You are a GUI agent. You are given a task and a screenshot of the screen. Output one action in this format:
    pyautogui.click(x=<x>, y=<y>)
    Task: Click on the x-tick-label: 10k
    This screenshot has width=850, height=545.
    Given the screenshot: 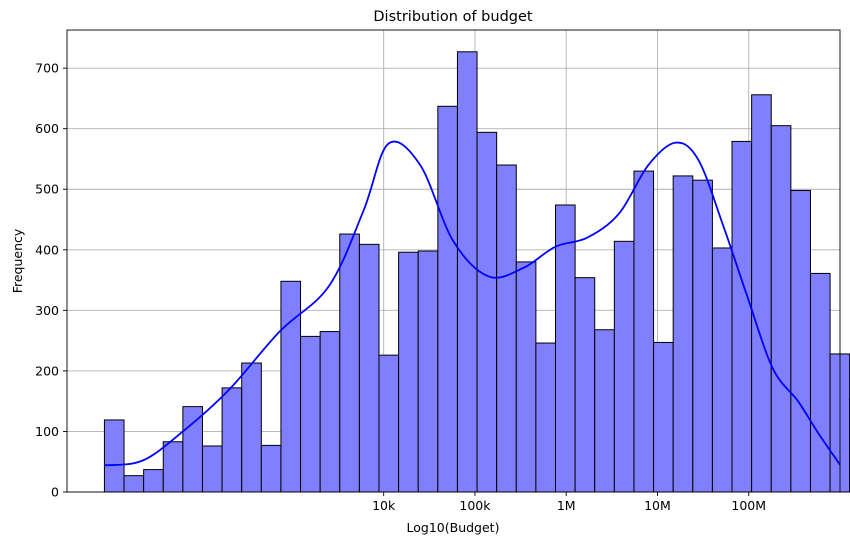 What is the action you would take?
    pyautogui.click(x=384, y=505)
    